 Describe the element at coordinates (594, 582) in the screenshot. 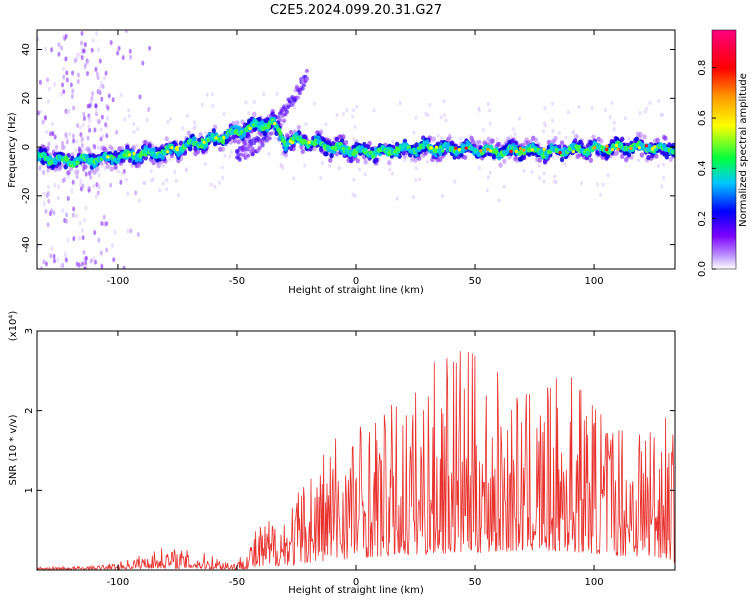

I see `snr-xtick-label: 100` at that location.